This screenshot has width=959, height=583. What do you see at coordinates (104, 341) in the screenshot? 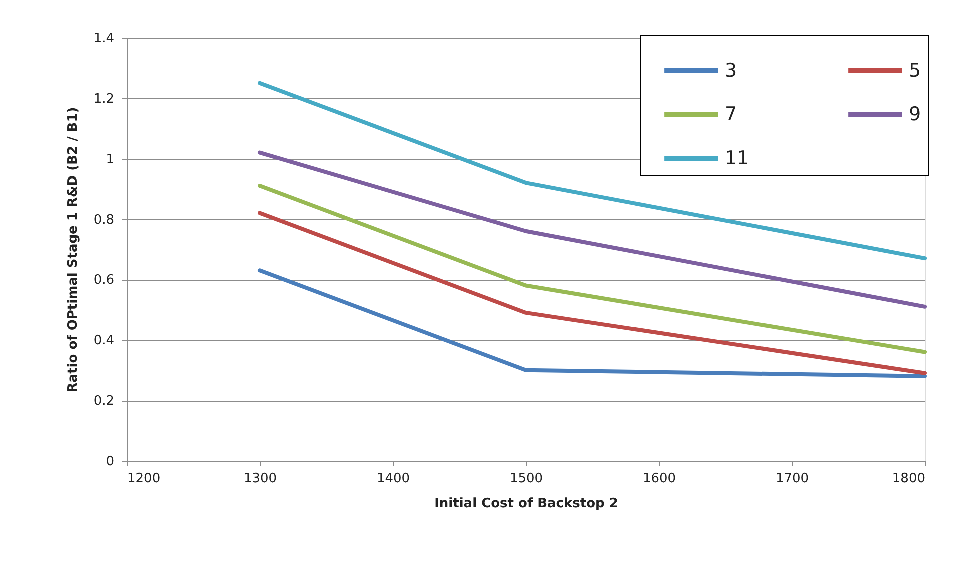
I see `y-tick-label: 0.4` at bounding box center [104, 341].